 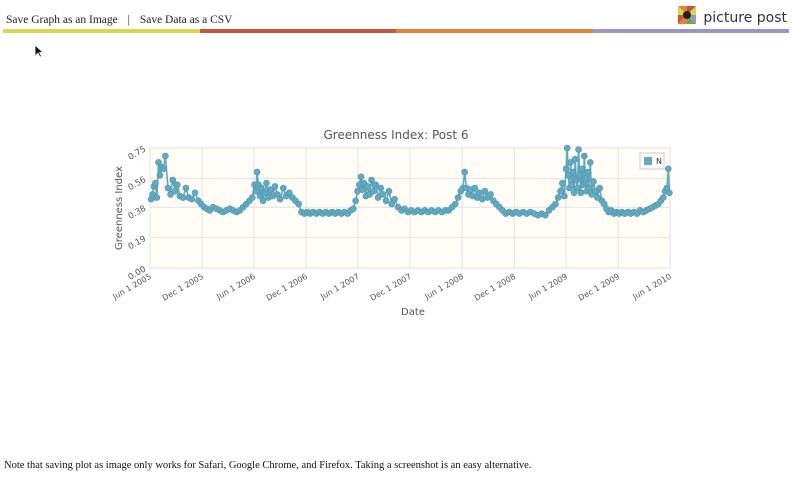 I want to click on x-tick-label: Jun 1 2007, so click(x=339, y=287).